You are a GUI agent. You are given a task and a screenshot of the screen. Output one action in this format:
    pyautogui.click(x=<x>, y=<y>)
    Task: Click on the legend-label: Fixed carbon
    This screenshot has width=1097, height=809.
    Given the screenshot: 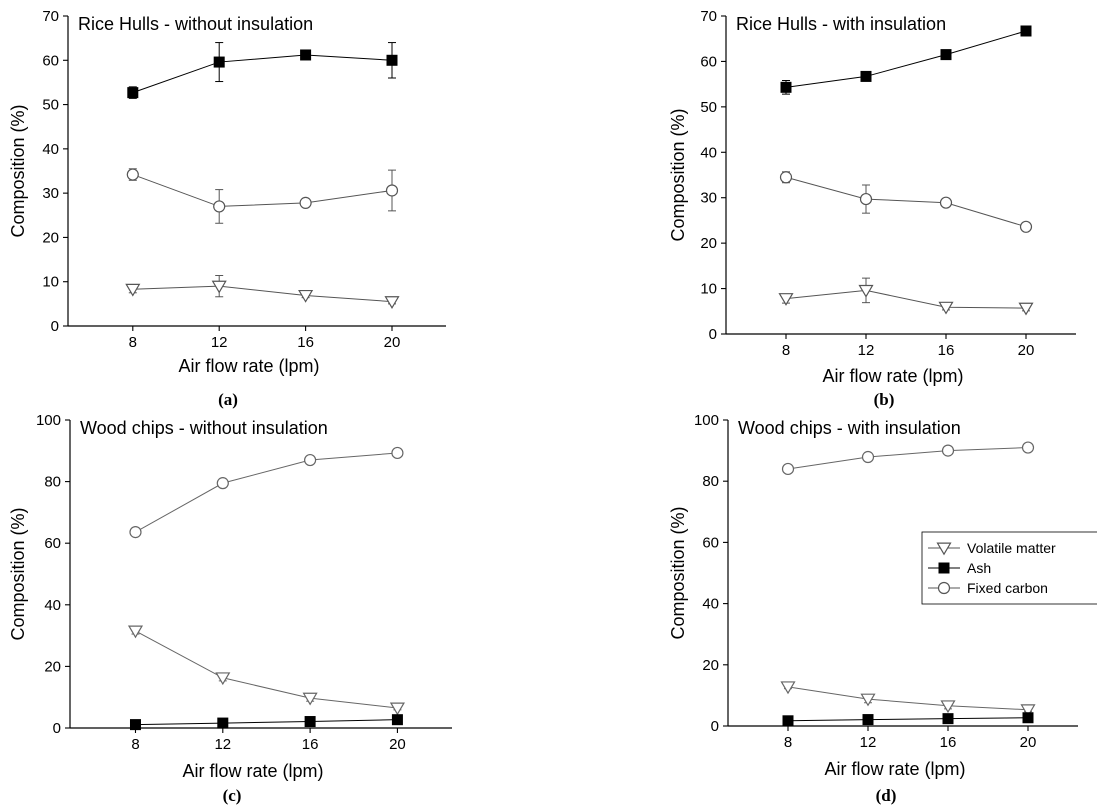 What is the action you would take?
    pyautogui.click(x=1007, y=588)
    